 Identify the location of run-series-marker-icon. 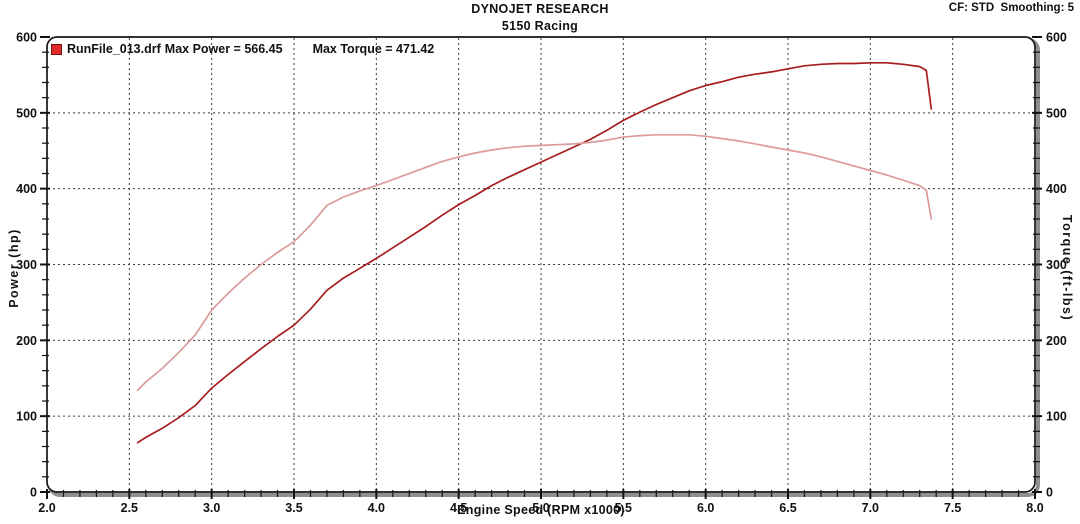
(56, 49).